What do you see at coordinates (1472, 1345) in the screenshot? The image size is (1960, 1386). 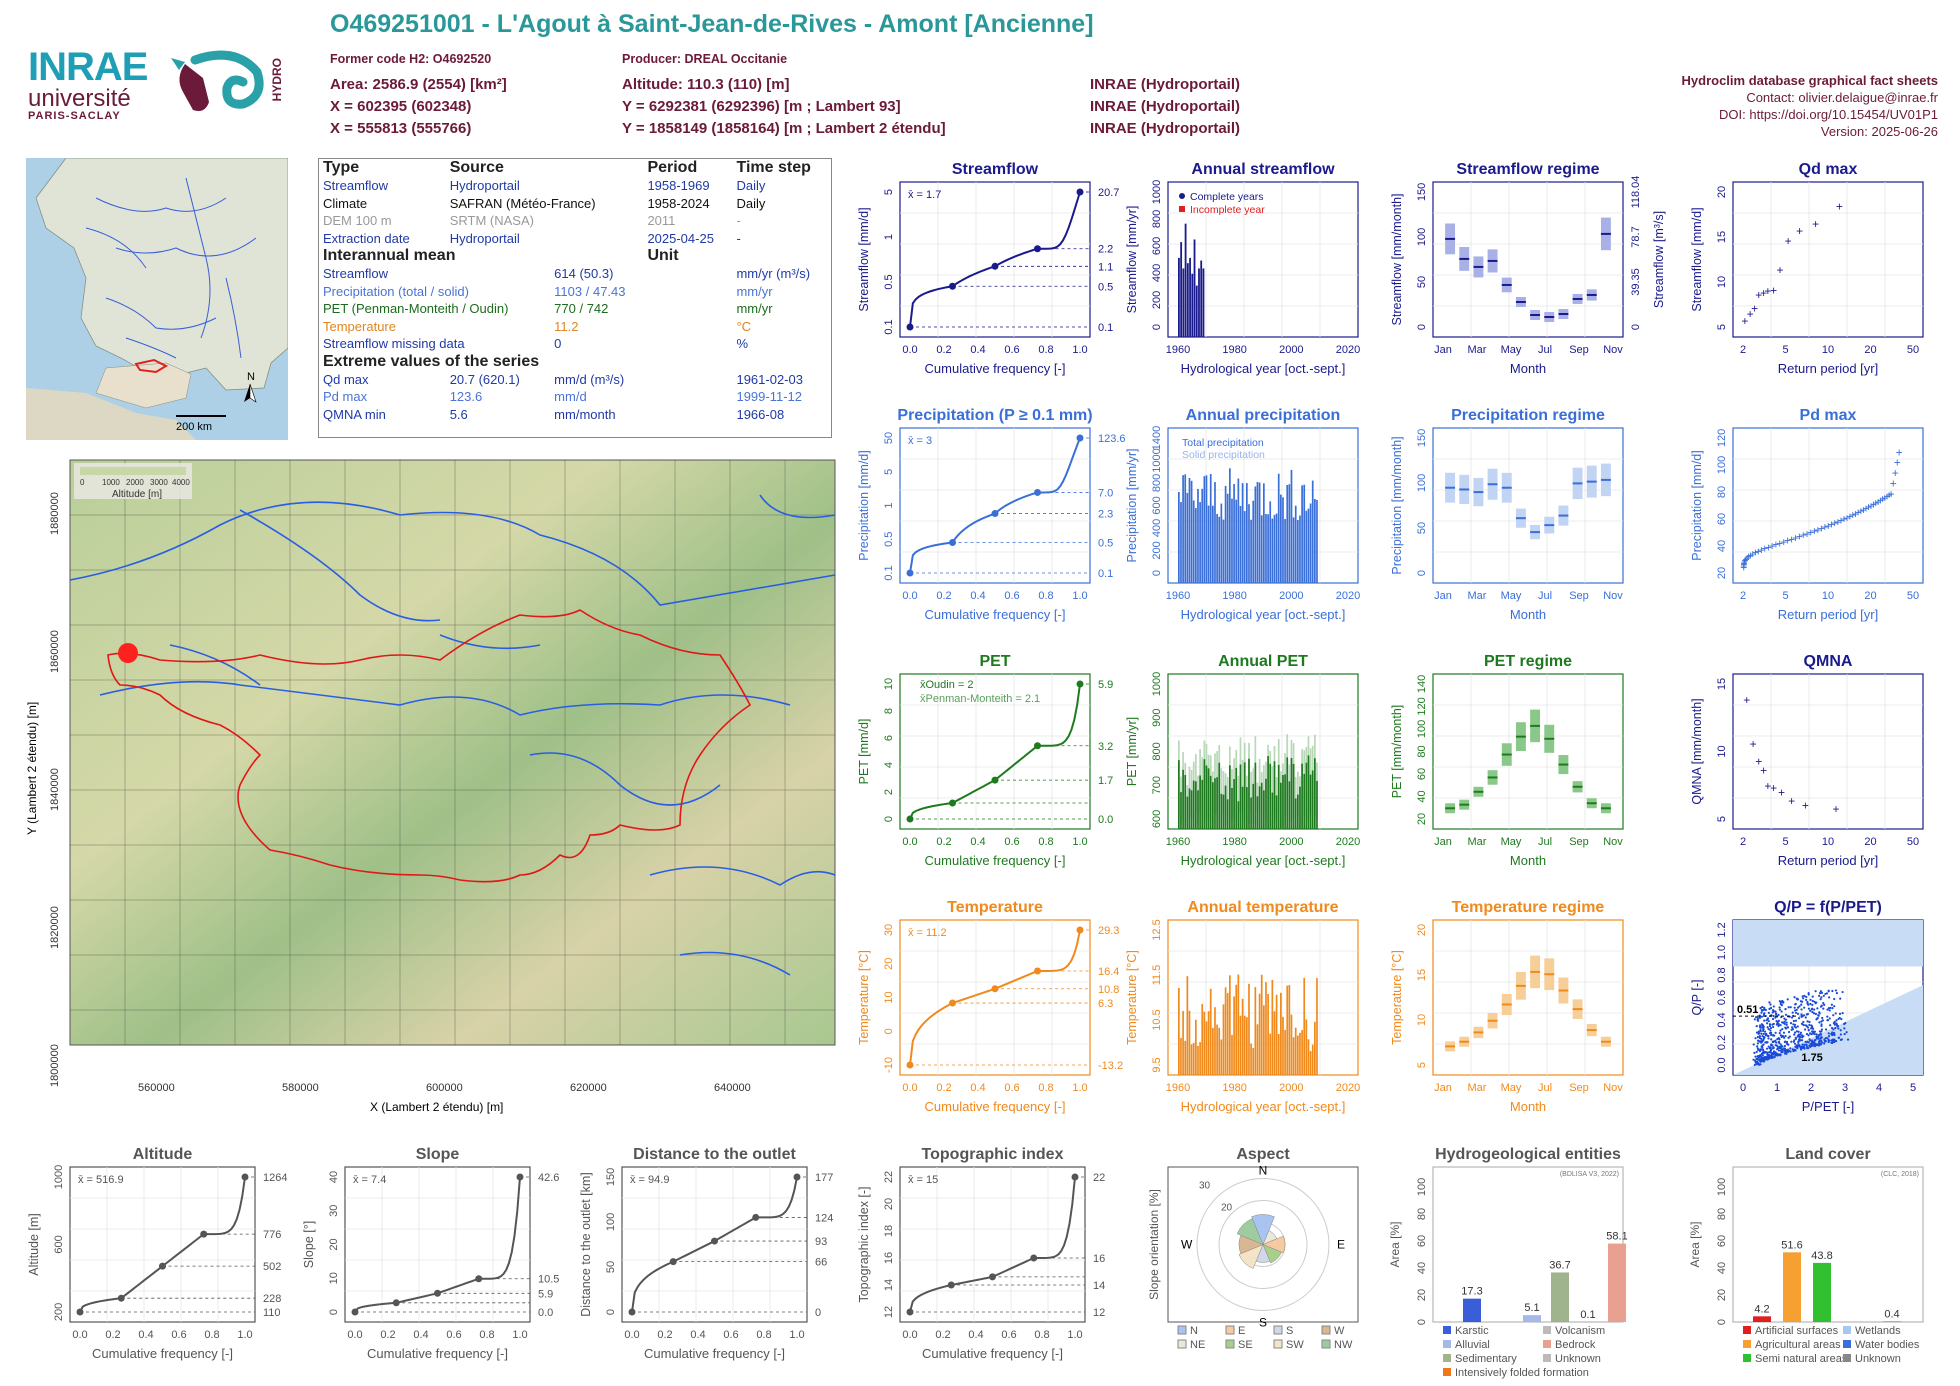 I see `legend-item: Alluvial` at bounding box center [1472, 1345].